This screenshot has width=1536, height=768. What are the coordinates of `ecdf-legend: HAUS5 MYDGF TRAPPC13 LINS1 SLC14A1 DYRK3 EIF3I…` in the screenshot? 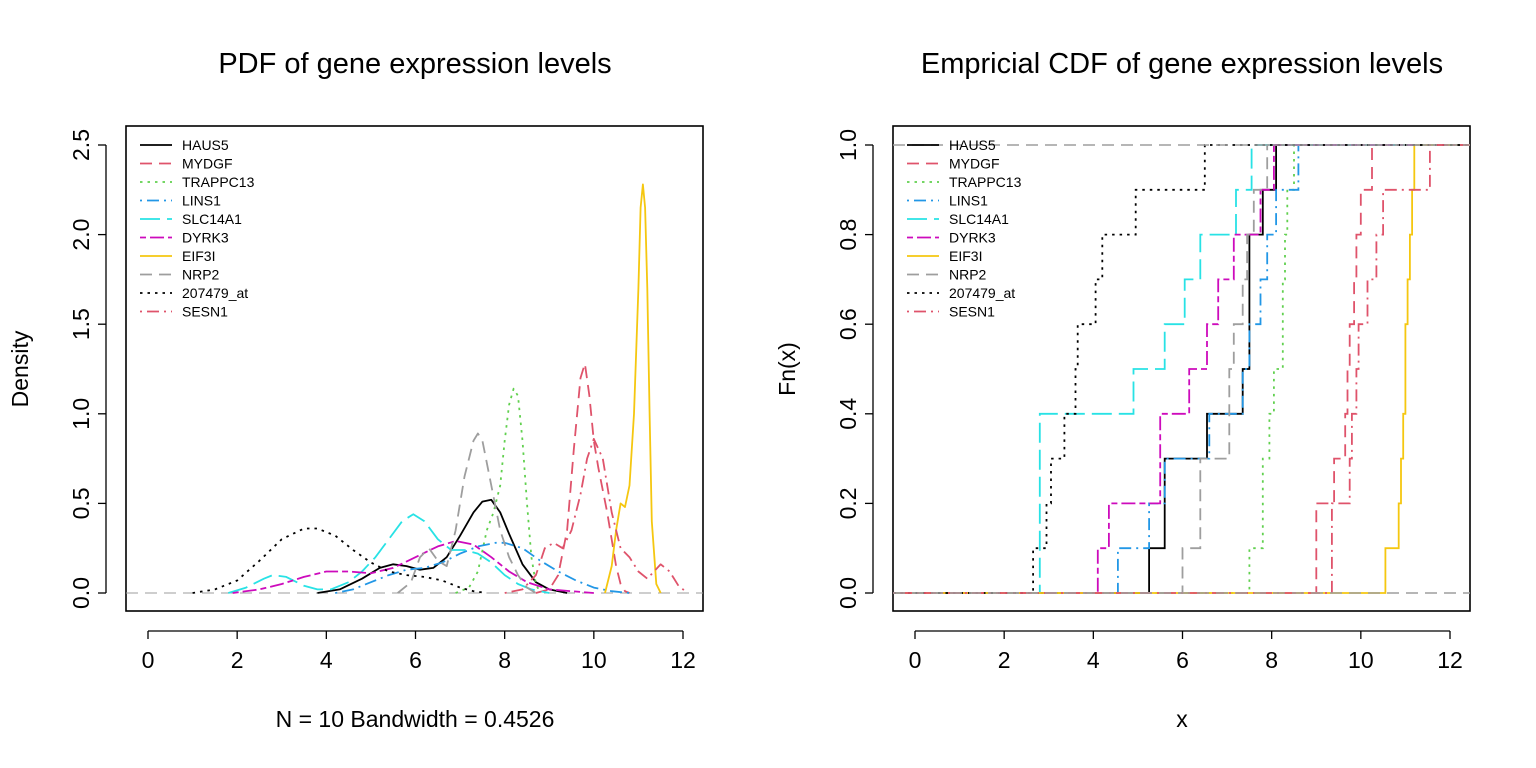 It's located at (964, 228).